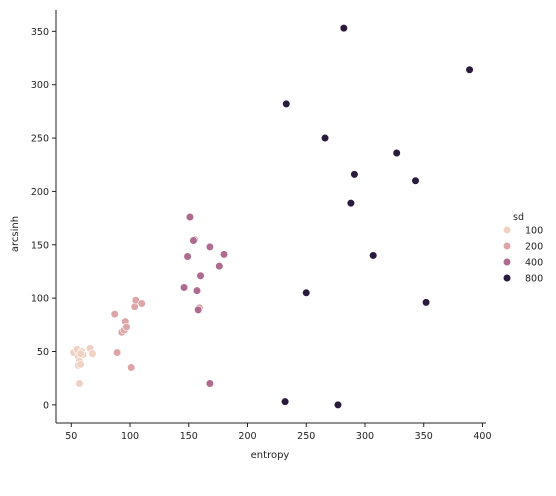 The height and width of the screenshot is (496, 556). Describe the element at coordinates (40, 299) in the screenshot. I see `y-tick-label: 100` at that location.